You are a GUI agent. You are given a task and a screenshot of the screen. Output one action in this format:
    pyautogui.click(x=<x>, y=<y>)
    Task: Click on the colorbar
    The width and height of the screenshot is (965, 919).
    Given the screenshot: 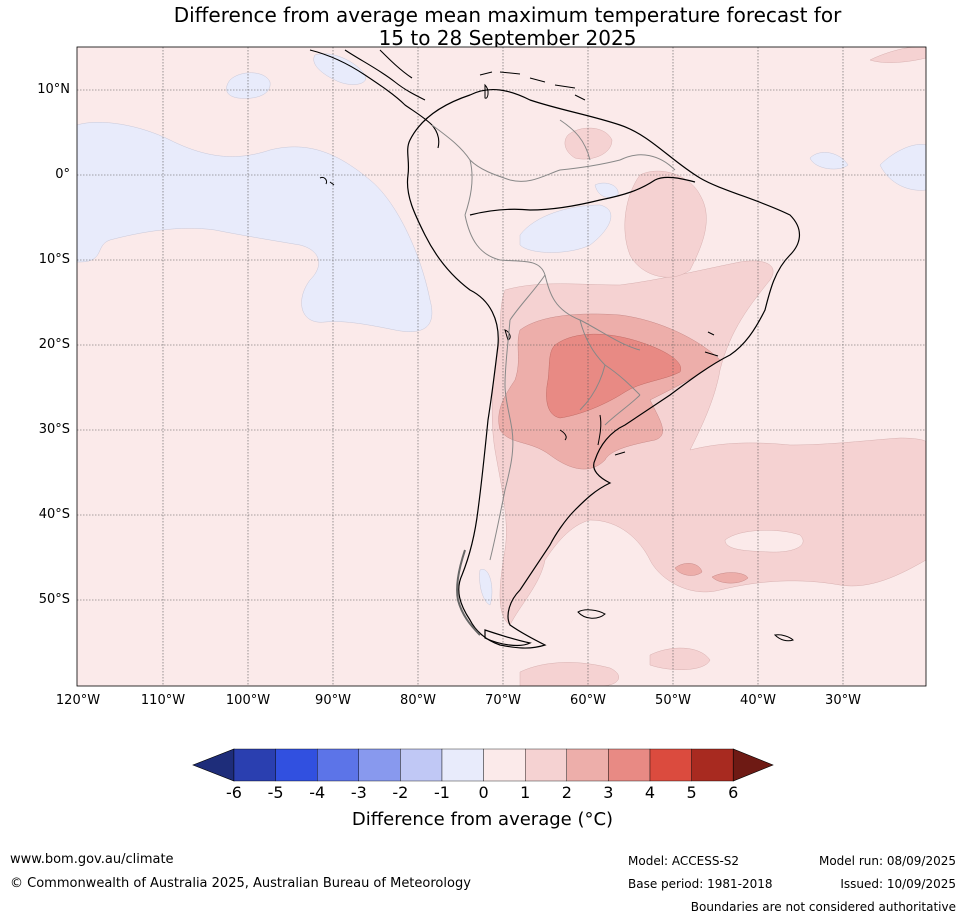 What is the action you would take?
    pyautogui.click(x=483, y=765)
    